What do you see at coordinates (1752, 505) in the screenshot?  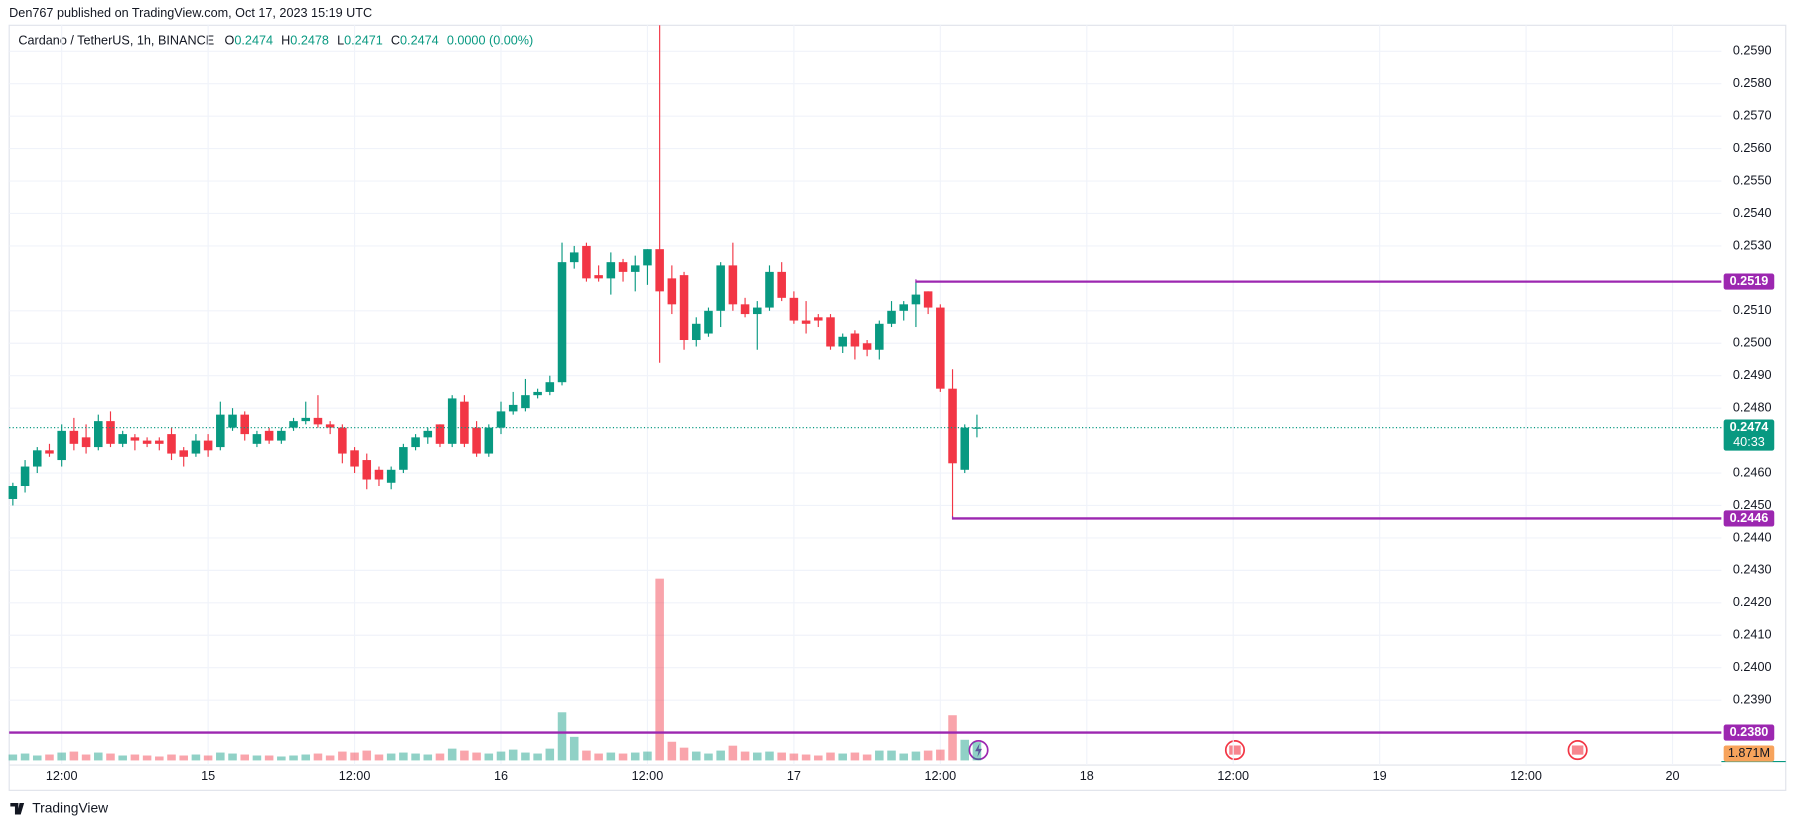 I see `y-tick-label: 0.2450` at bounding box center [1752, 505].